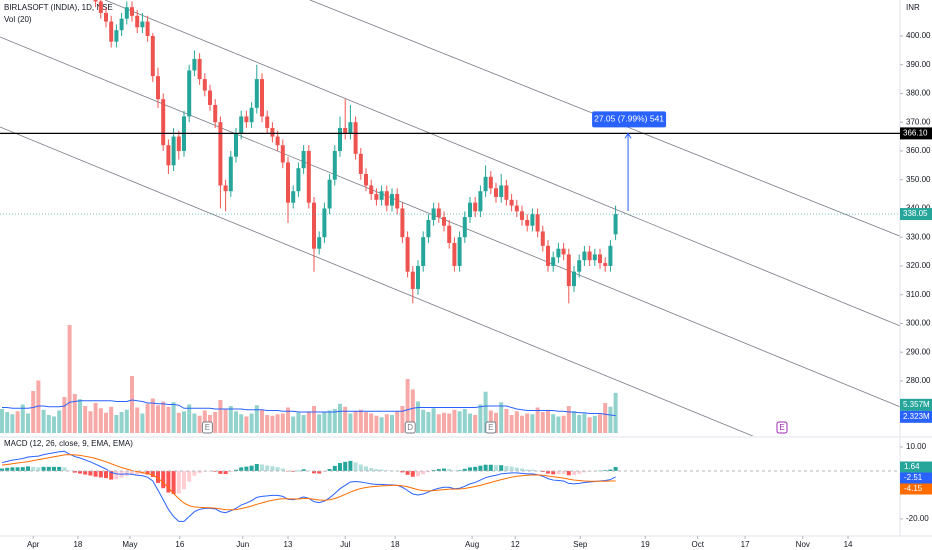 The image size is (932, 550). Describe the element at coordinates (309, 408) in the screenshot. I see `volume-ma-line` at that location.